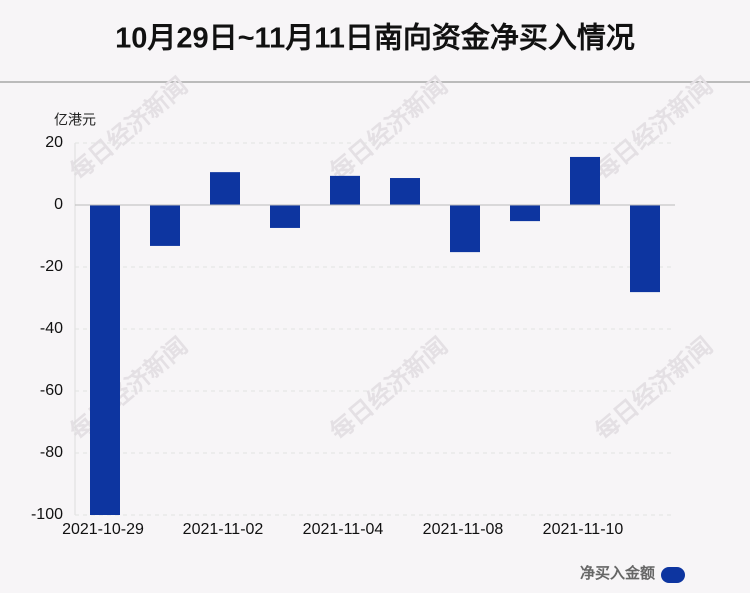 The width and height of the screenshot is (750, 593). I want to click on y-tick-label: 20, so click(54, 142).